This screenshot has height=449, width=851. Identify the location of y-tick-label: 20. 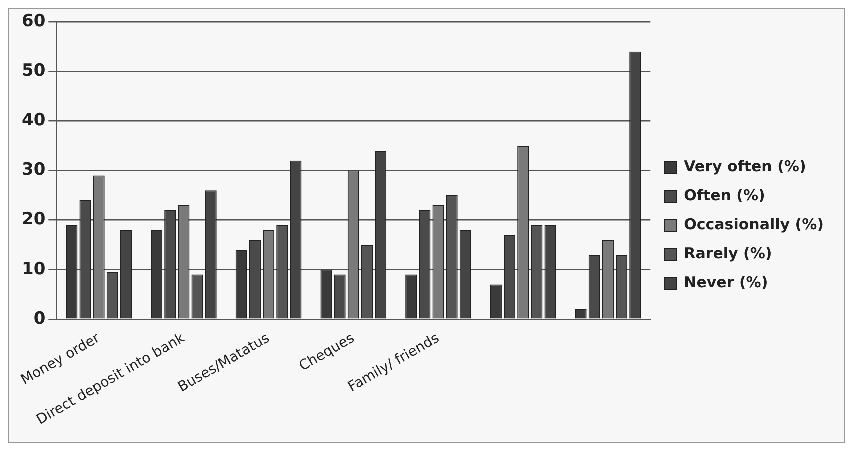
(34, 220).